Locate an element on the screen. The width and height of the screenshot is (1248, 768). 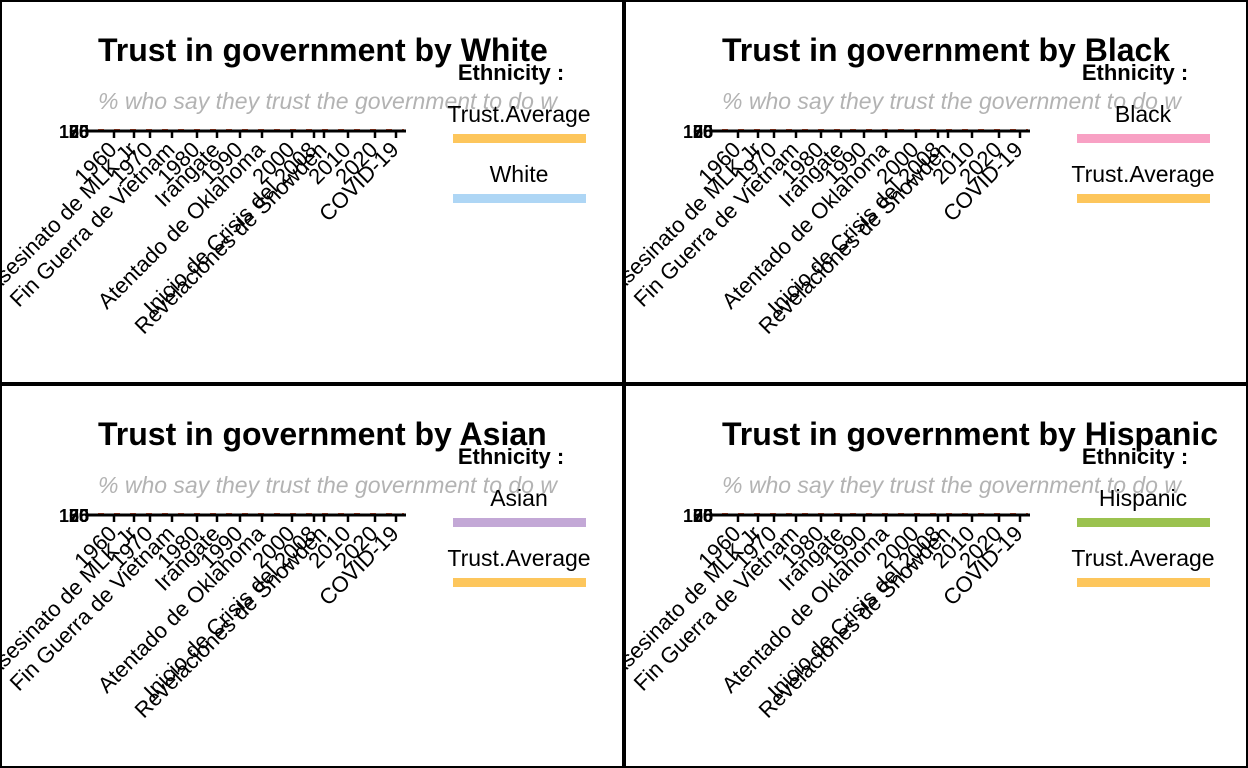
legend-label: Hispanic is located at coordinates (1143, 498).